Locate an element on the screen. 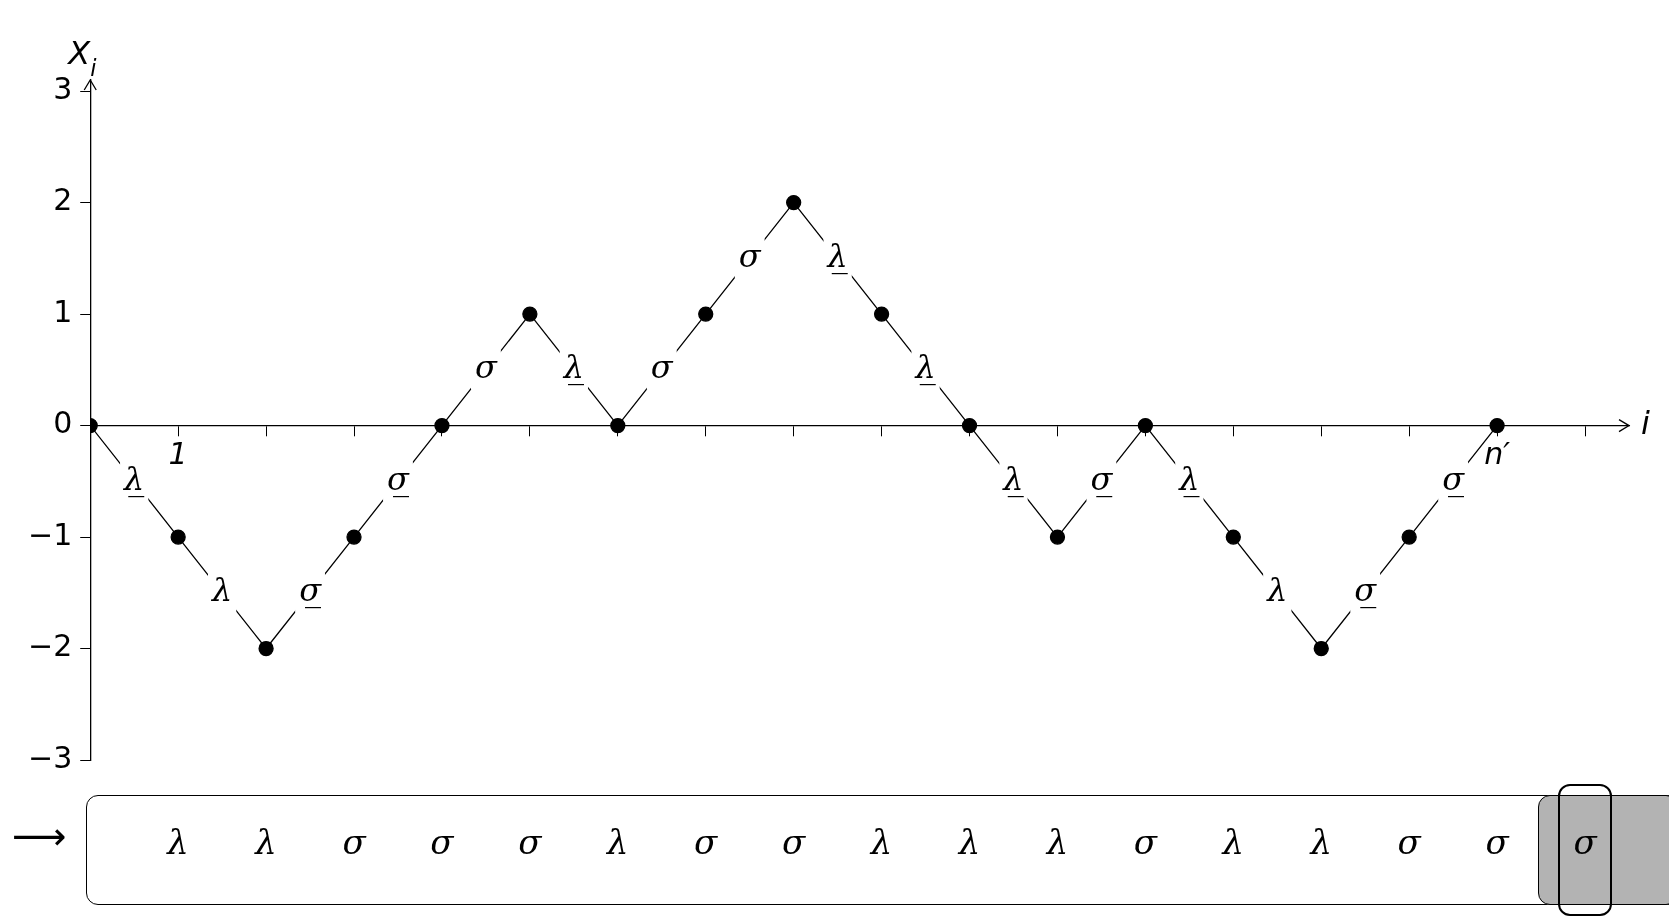  y-tick-label: −3 is located at coordinates (50, 757).